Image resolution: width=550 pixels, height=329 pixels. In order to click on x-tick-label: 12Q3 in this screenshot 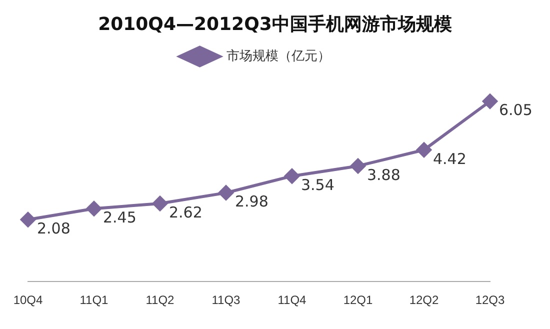, I will do `click(490, 300)`.